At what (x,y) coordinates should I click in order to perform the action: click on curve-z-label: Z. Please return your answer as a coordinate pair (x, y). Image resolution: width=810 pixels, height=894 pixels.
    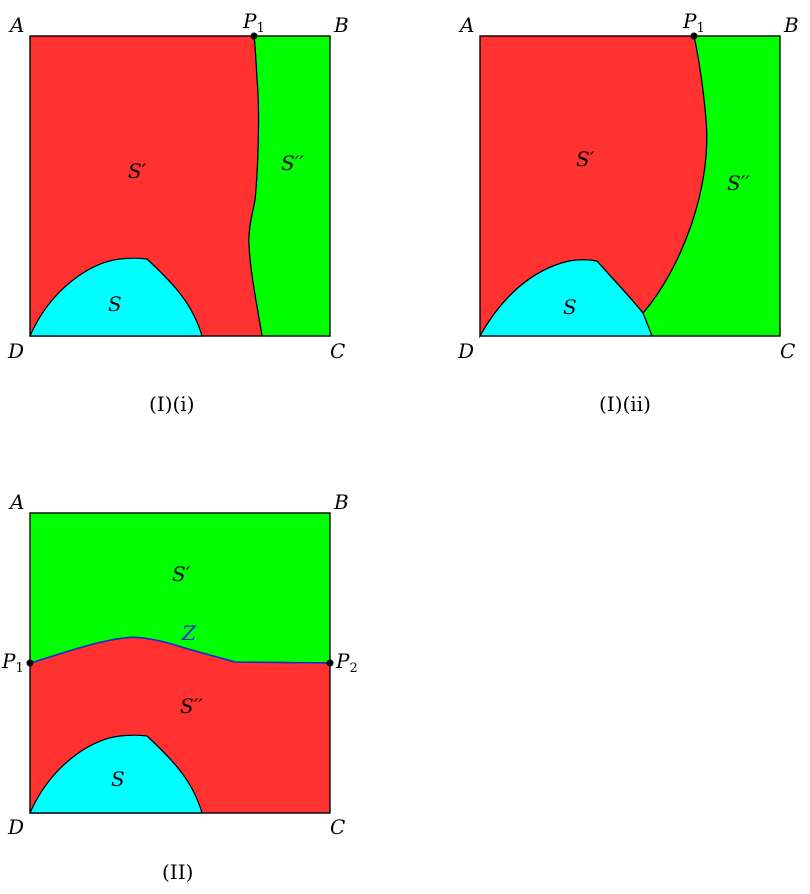
    Looking at the image, I should click on (189, 633).